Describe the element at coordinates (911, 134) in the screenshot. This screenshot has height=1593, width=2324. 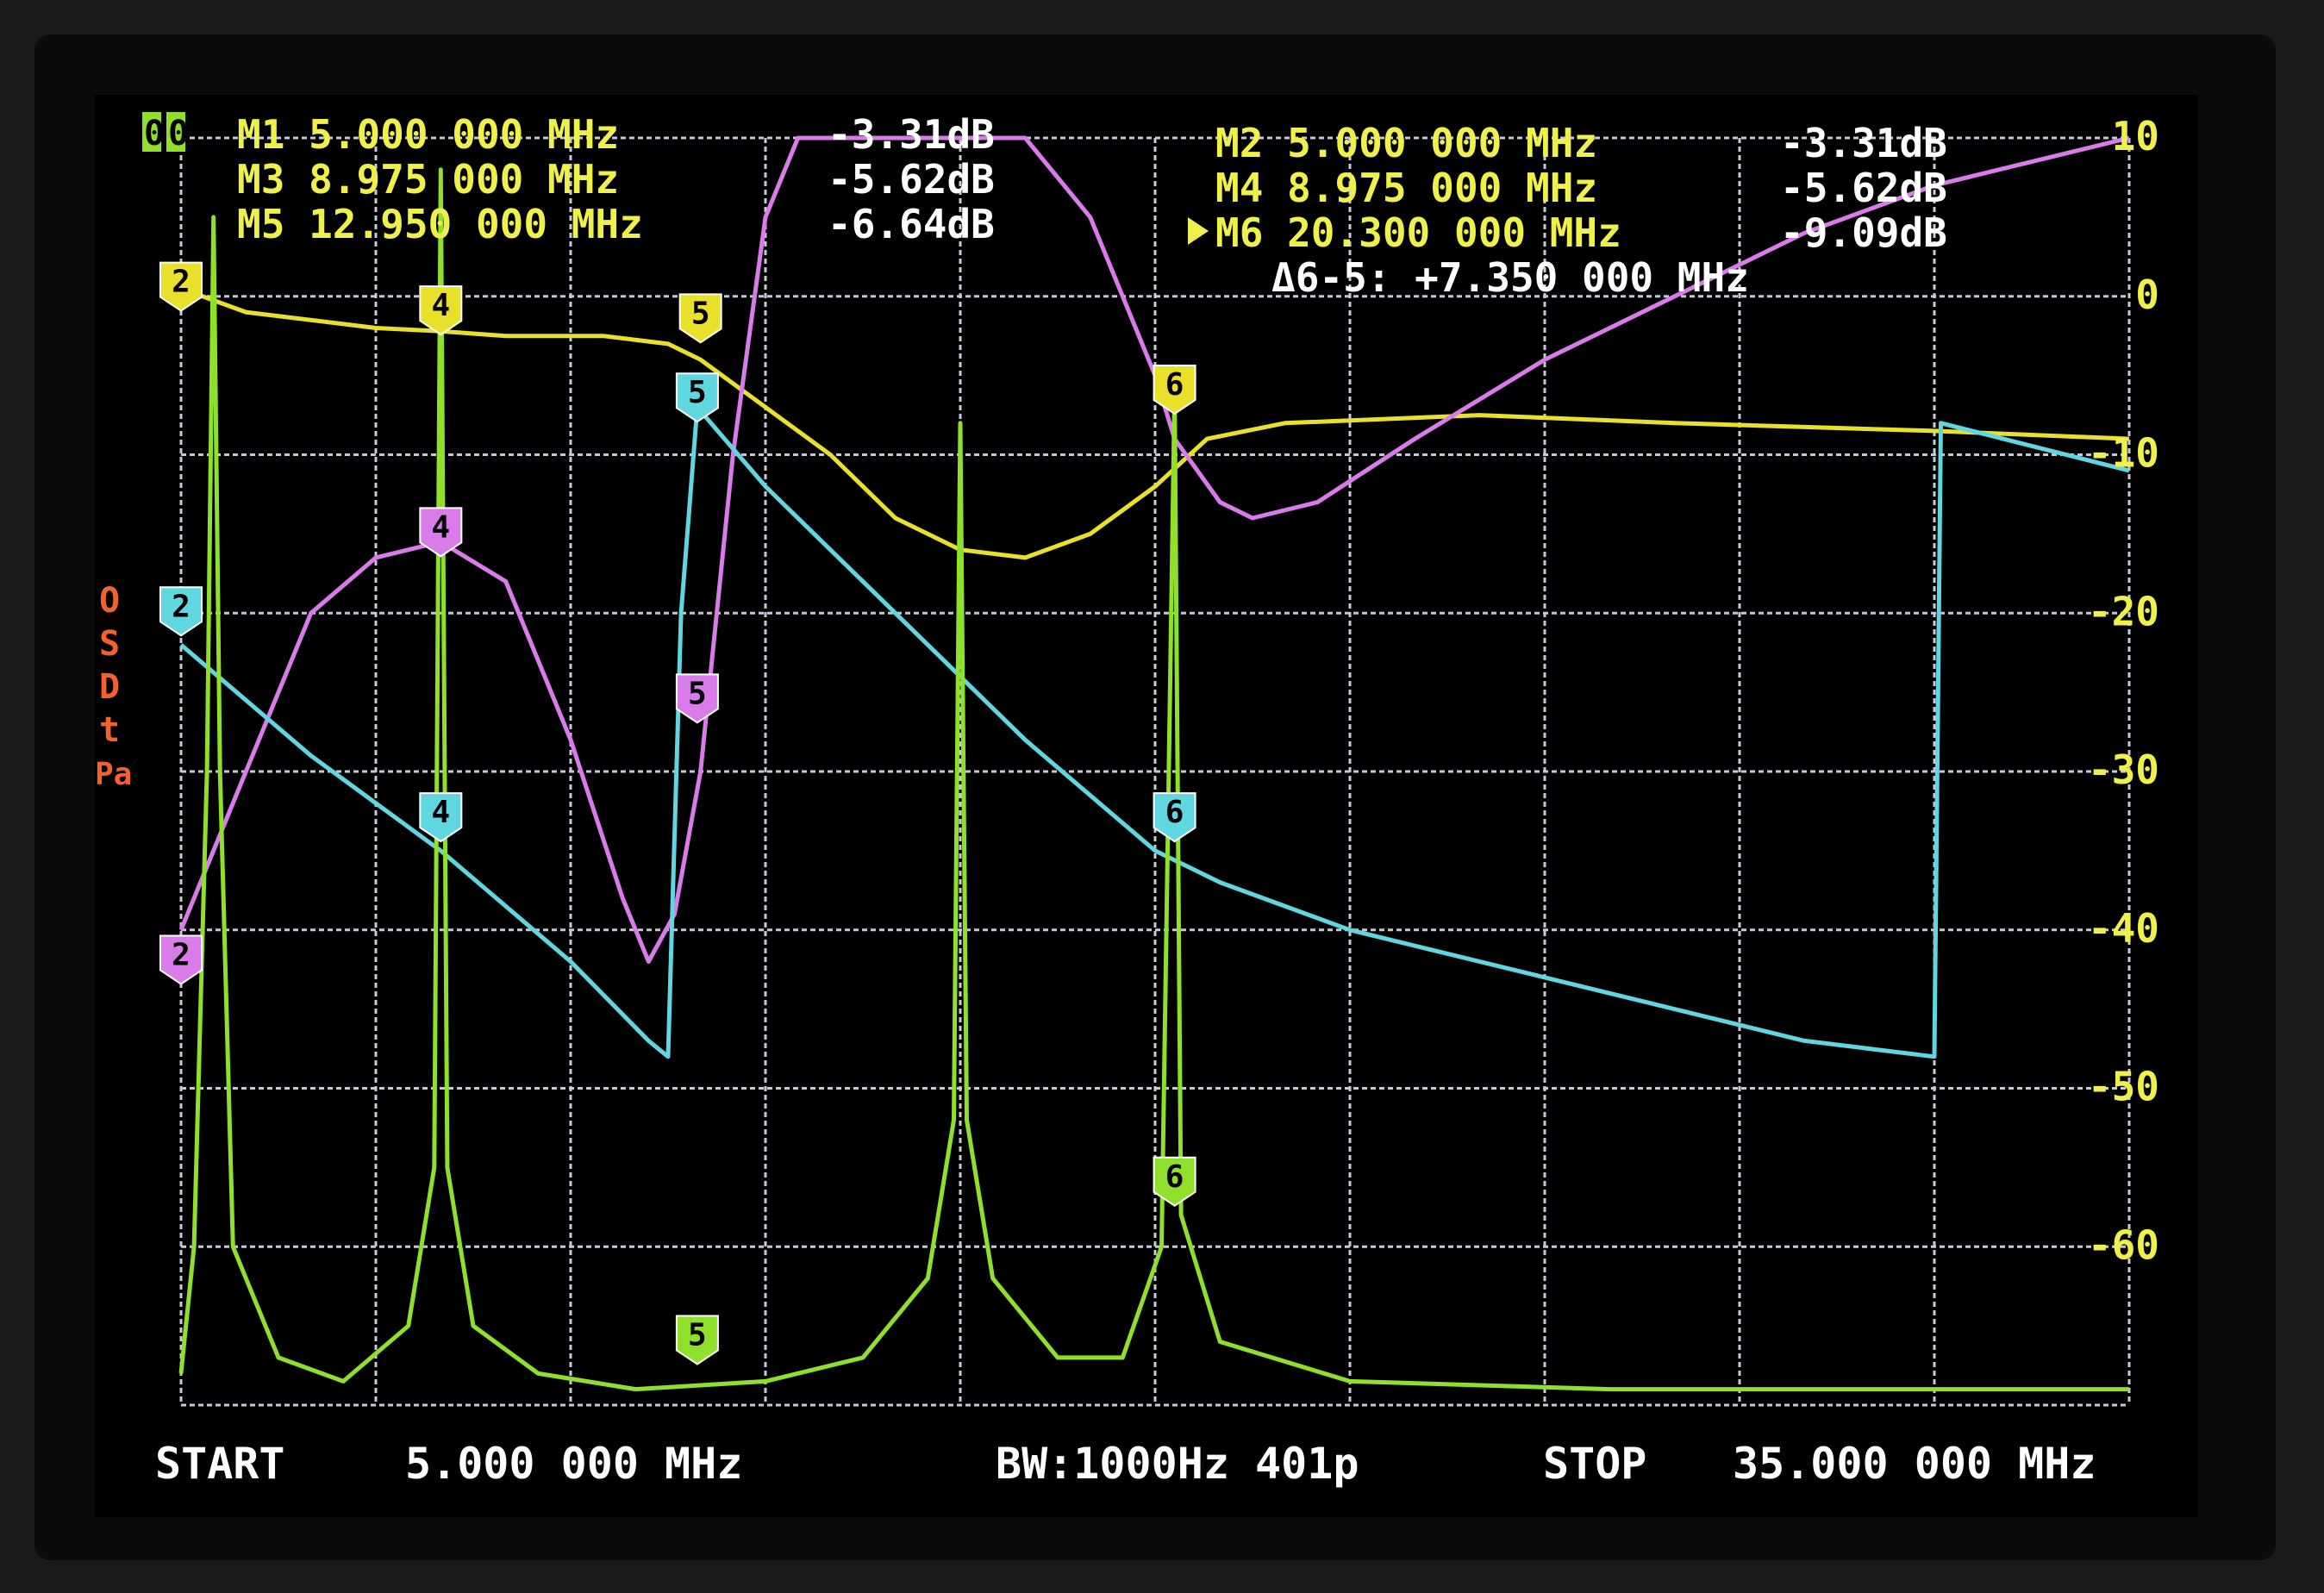
I see `marker-m1-value: -3.31dB` at that location.